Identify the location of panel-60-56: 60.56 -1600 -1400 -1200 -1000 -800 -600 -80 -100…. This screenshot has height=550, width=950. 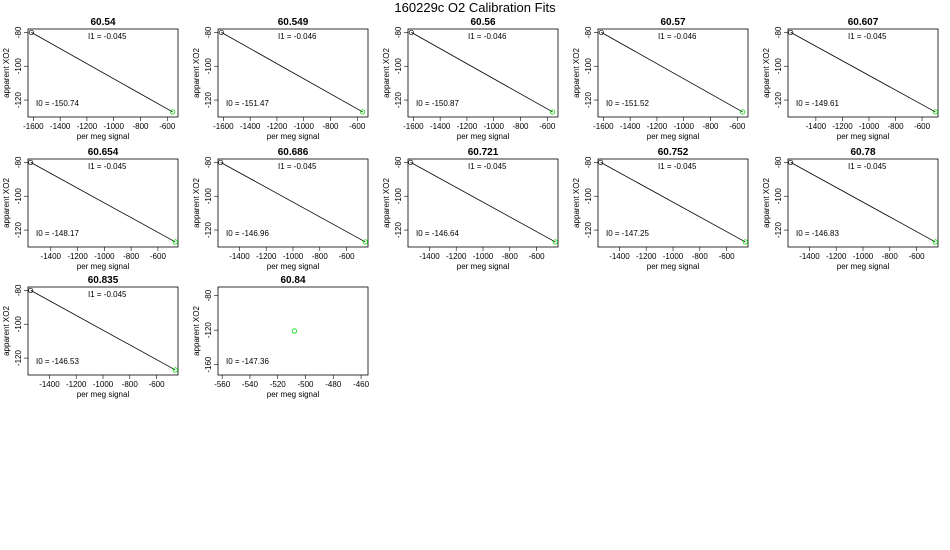
(470, 79).